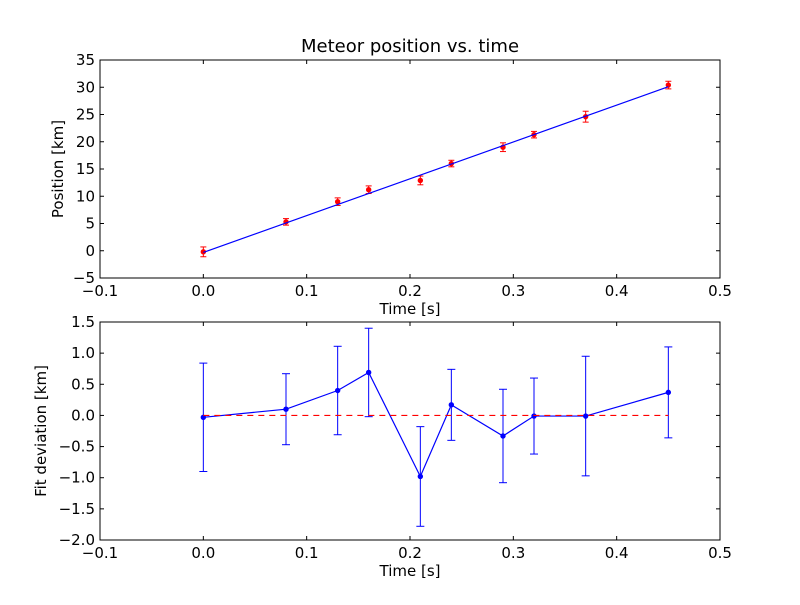 This screenshot has width=800, height=605. I want to click on y-tick-label: 35, so click(85, 60).